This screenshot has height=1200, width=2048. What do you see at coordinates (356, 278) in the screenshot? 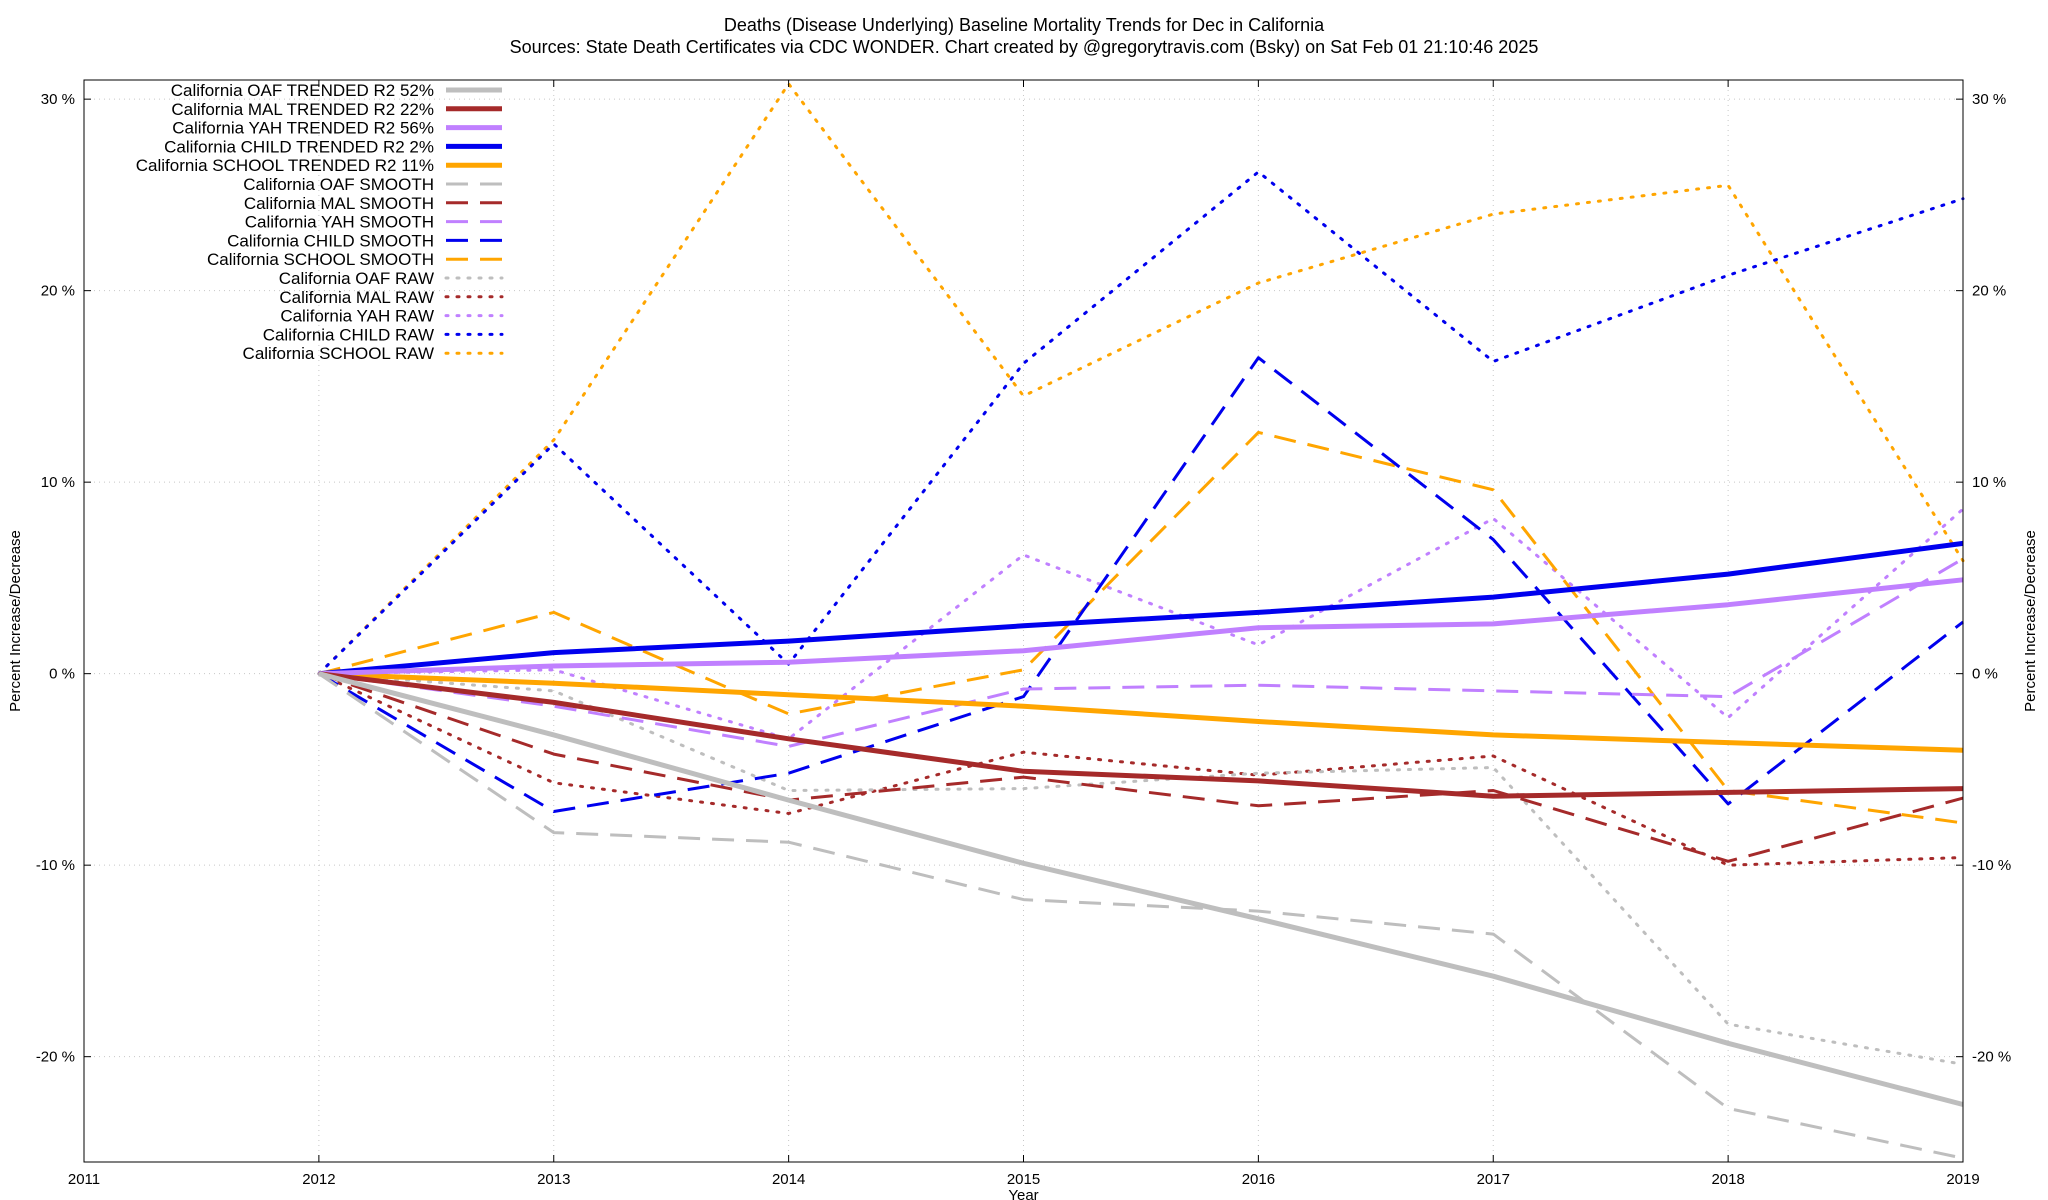
I see `legend-label: California OAF RAW` at bounding box center [356, 278].